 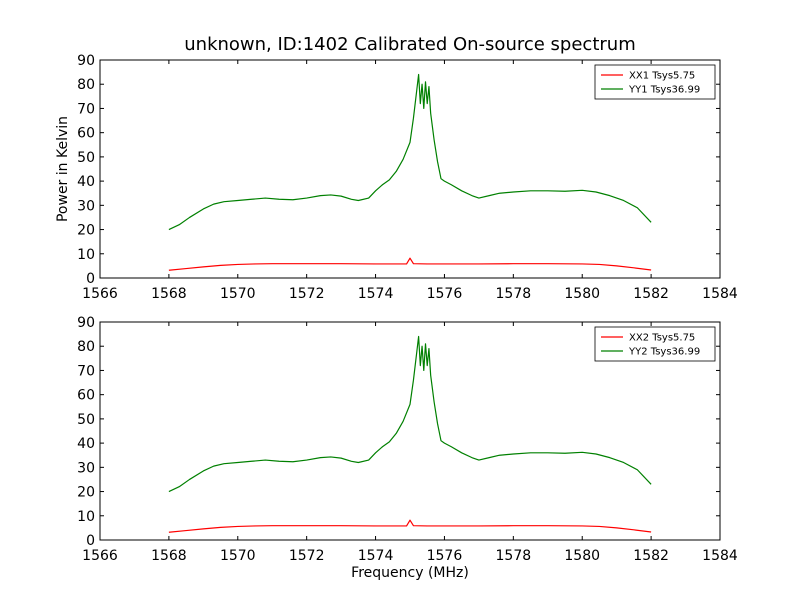 What do you see at coordinates (662, 338) in the screenshot?
I see `legend-label: XX2 Tsys5.75` at bounding box center [662, 338].